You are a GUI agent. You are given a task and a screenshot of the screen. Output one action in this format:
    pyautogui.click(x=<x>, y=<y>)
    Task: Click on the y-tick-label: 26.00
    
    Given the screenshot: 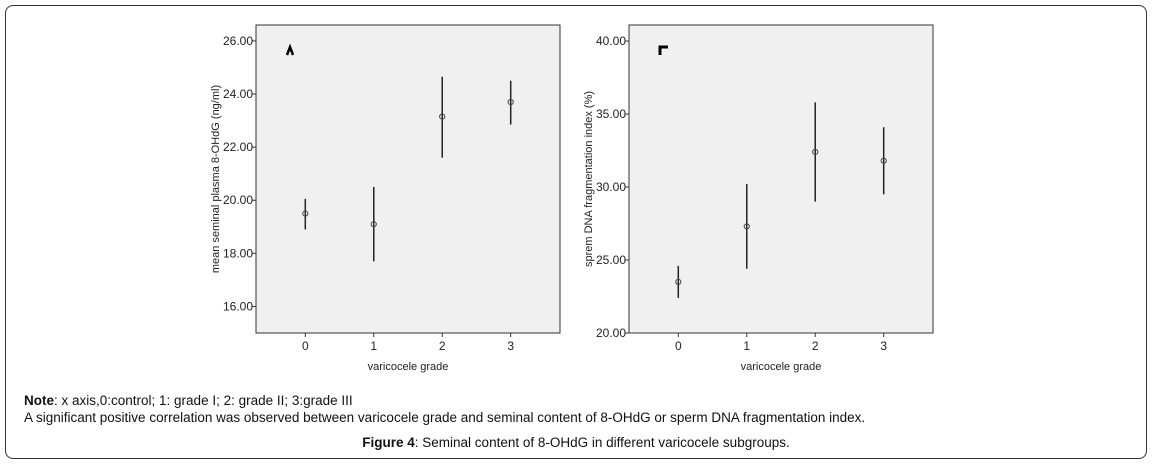 What is the action you would take?
    pyautogui.click(x=238, y=41)
    